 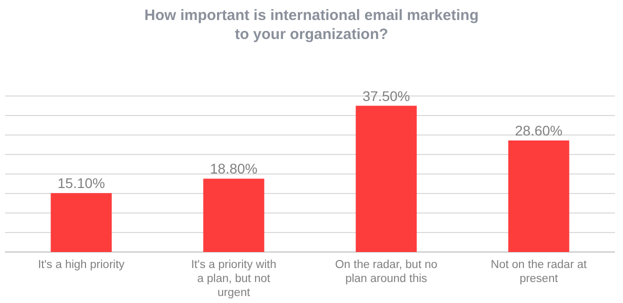 What do you see at coordinates (311, 25) in the screenshot?
I see `chart-title: How important is international email marketing to your organization?` at bounding box center [311, 25].